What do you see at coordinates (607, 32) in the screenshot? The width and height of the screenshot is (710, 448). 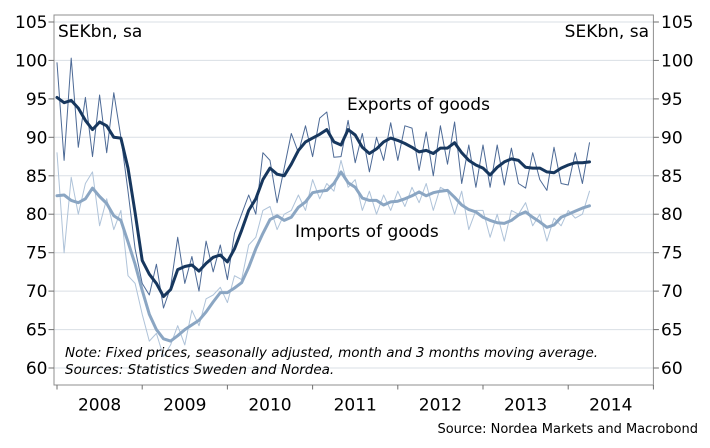 I see `unit-label-right: SEKbn, sa` at bounding box center [607, 32].